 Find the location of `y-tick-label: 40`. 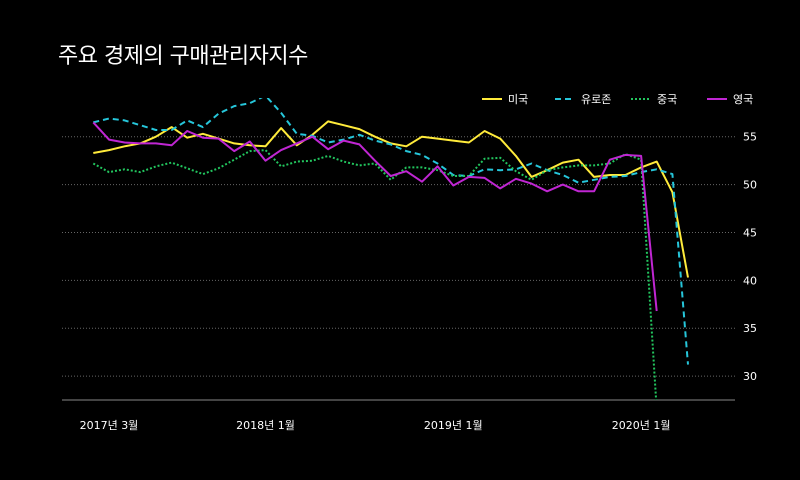

y-tick-label: 40 is located at coordinates (750, 280).